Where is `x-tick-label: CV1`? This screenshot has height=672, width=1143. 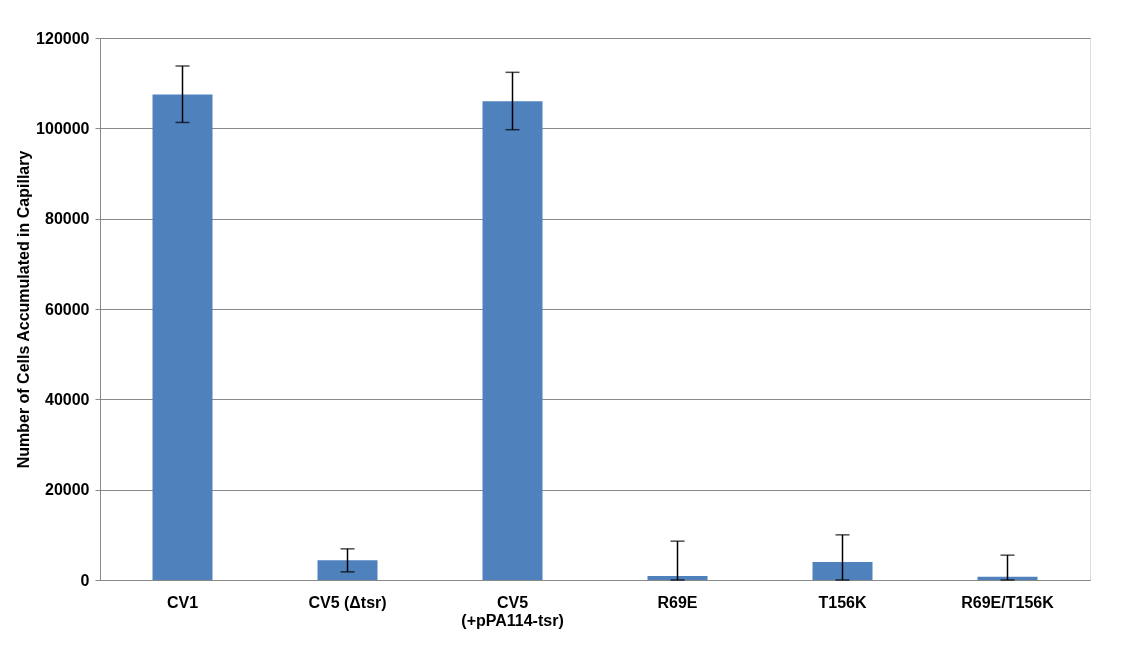 x-tick-label: CV1 is located at coordinates (182, 602).